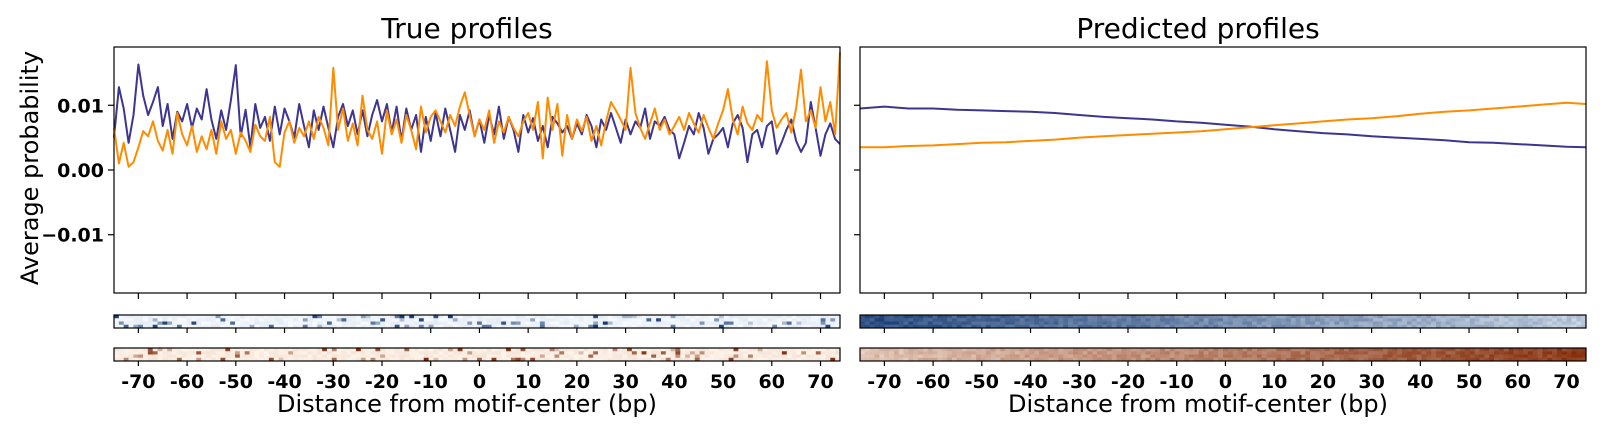  What do you see at coordinates (982, 382) in the screenshot?
I see `right-x-tick-label: -50` at bounding box center [982, 382].